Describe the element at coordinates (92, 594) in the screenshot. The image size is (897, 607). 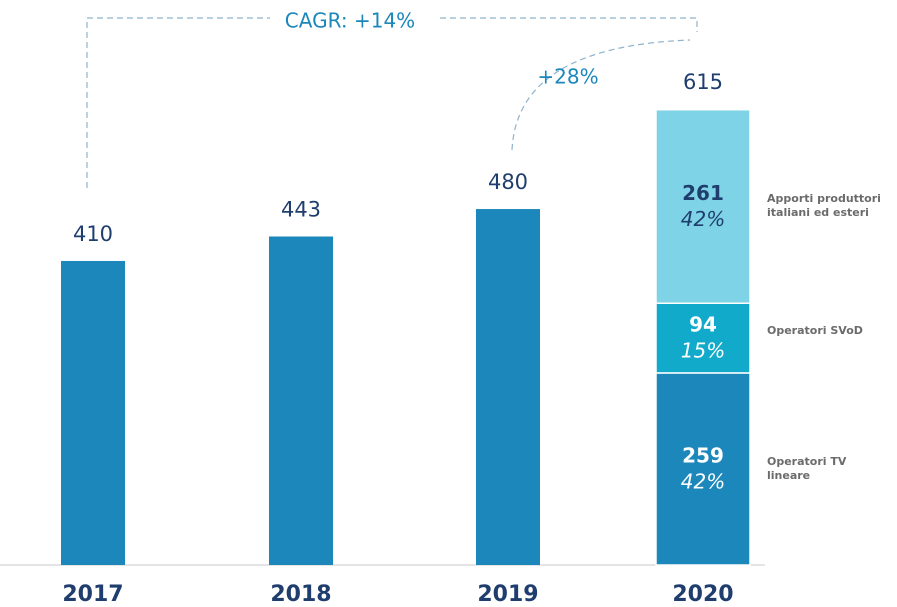
I see `x-tick-label: 2017` at that location.